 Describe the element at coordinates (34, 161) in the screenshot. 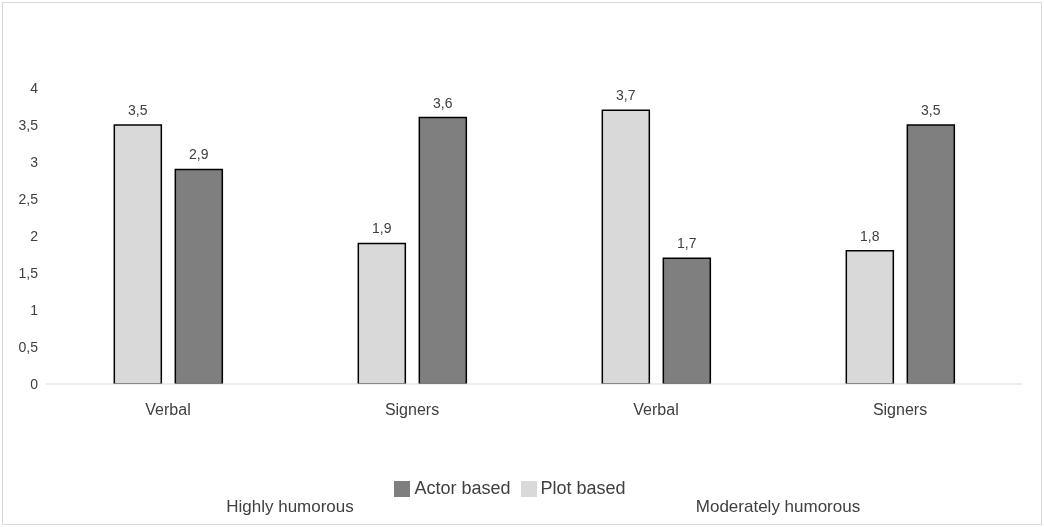

I see `y-tick-label: 3` at that location.